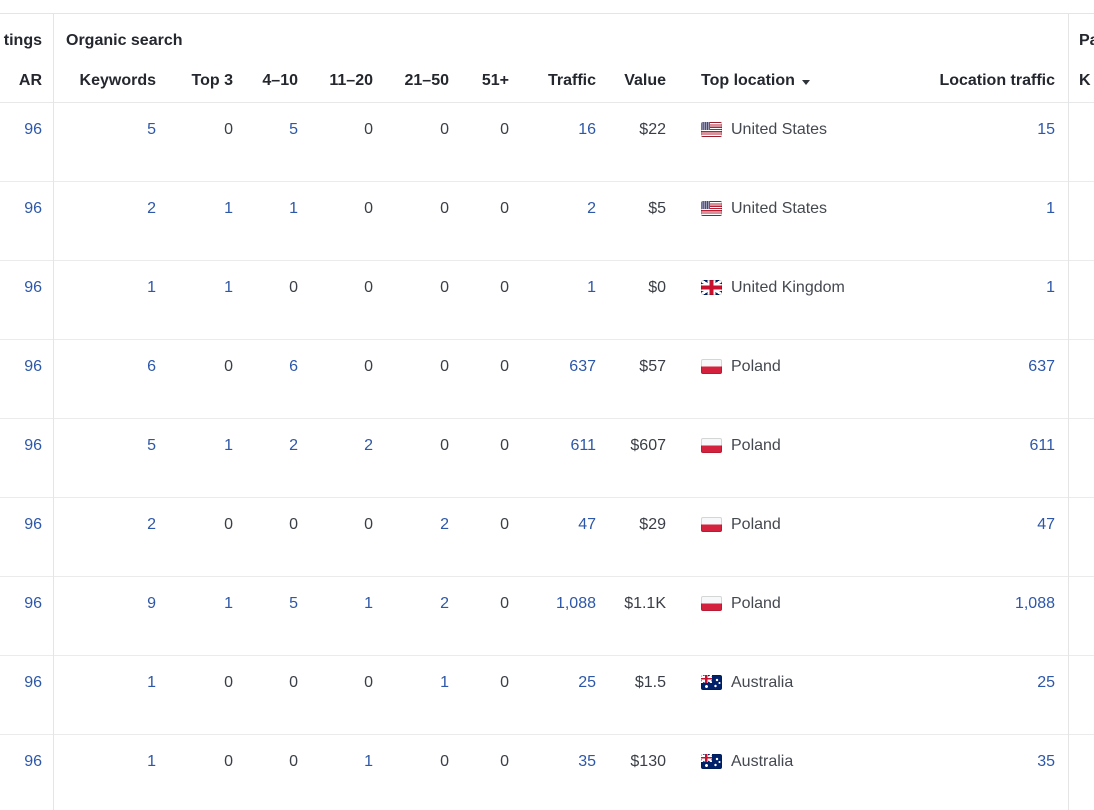 The width and height of the screenshot is (1094, 810). I want to click on value-cell: $1.1K, so click(645, 603).